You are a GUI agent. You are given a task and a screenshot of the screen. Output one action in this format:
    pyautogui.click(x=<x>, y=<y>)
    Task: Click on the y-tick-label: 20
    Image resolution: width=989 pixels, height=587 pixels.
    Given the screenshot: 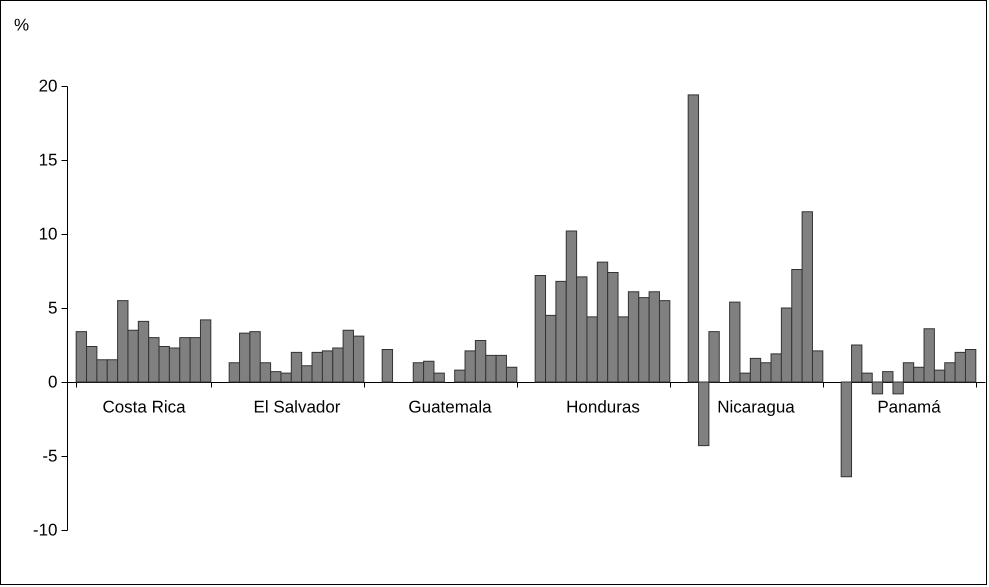 What is the action you would take?
    pyautogui.click(x=48, y=86)
    